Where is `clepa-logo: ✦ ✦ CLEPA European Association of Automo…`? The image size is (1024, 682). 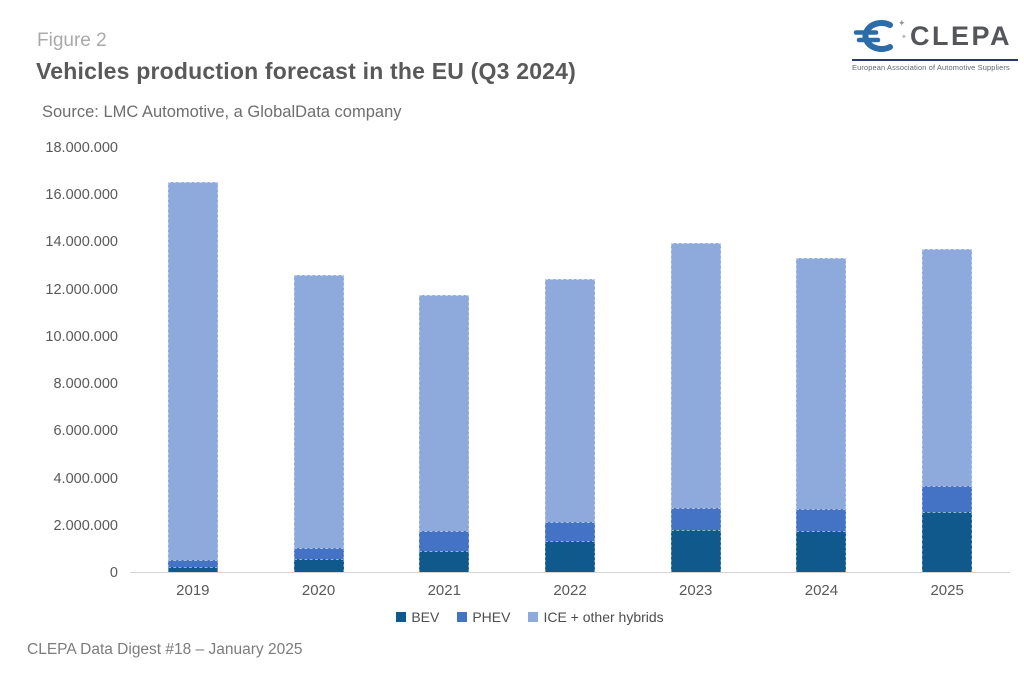 clepa-logo: ✦ ✦ CLEPA European Association of Automo… is located at coordinates (935, 43).